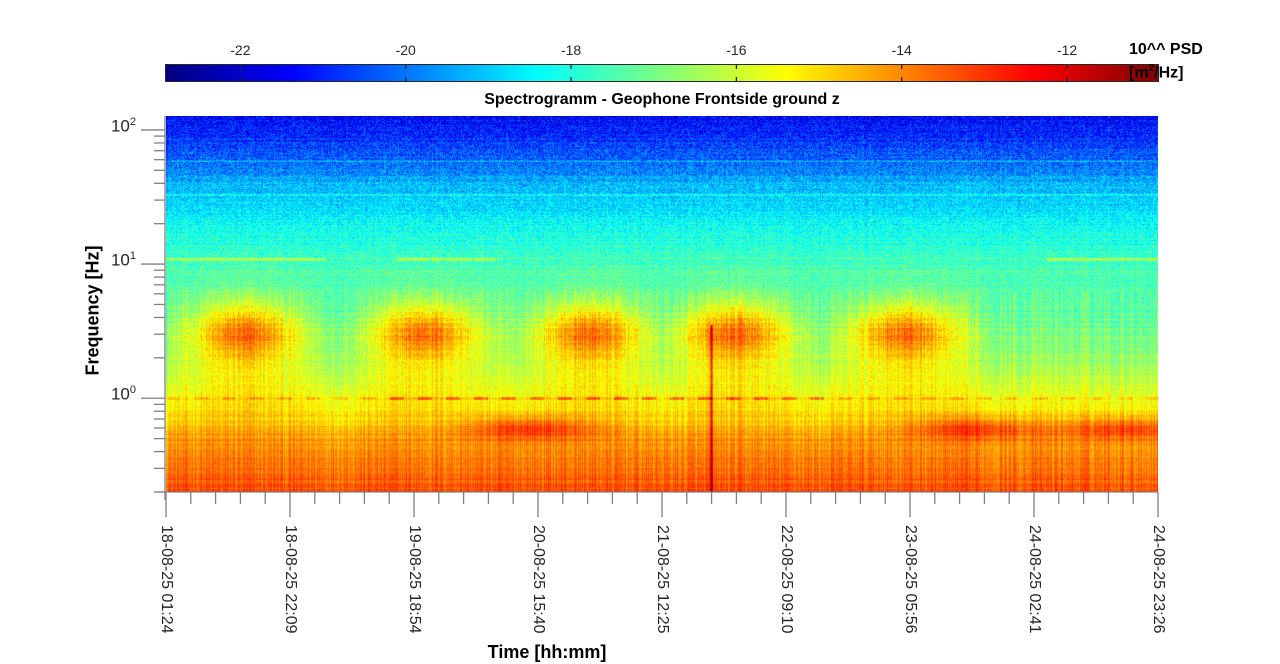  Describe the element at coordinates (166, 579) in the screenshot. I see `x-tick-label: 18-08-25 01:24` at that location.